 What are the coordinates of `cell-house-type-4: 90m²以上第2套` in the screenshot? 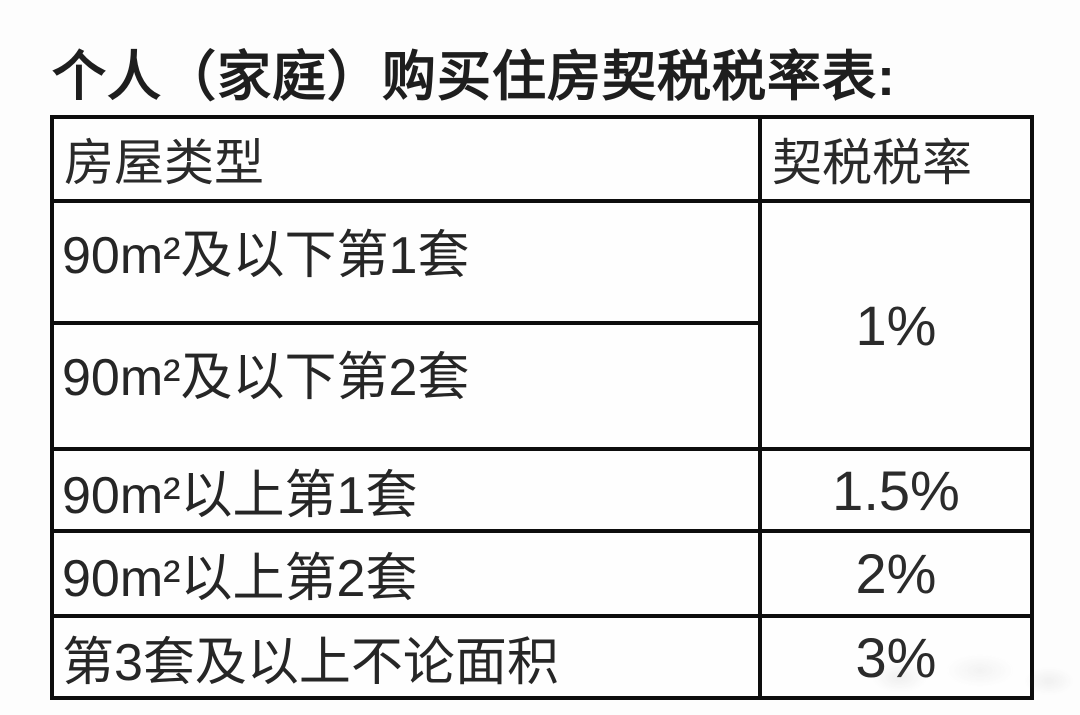 It's located at (406, 573).